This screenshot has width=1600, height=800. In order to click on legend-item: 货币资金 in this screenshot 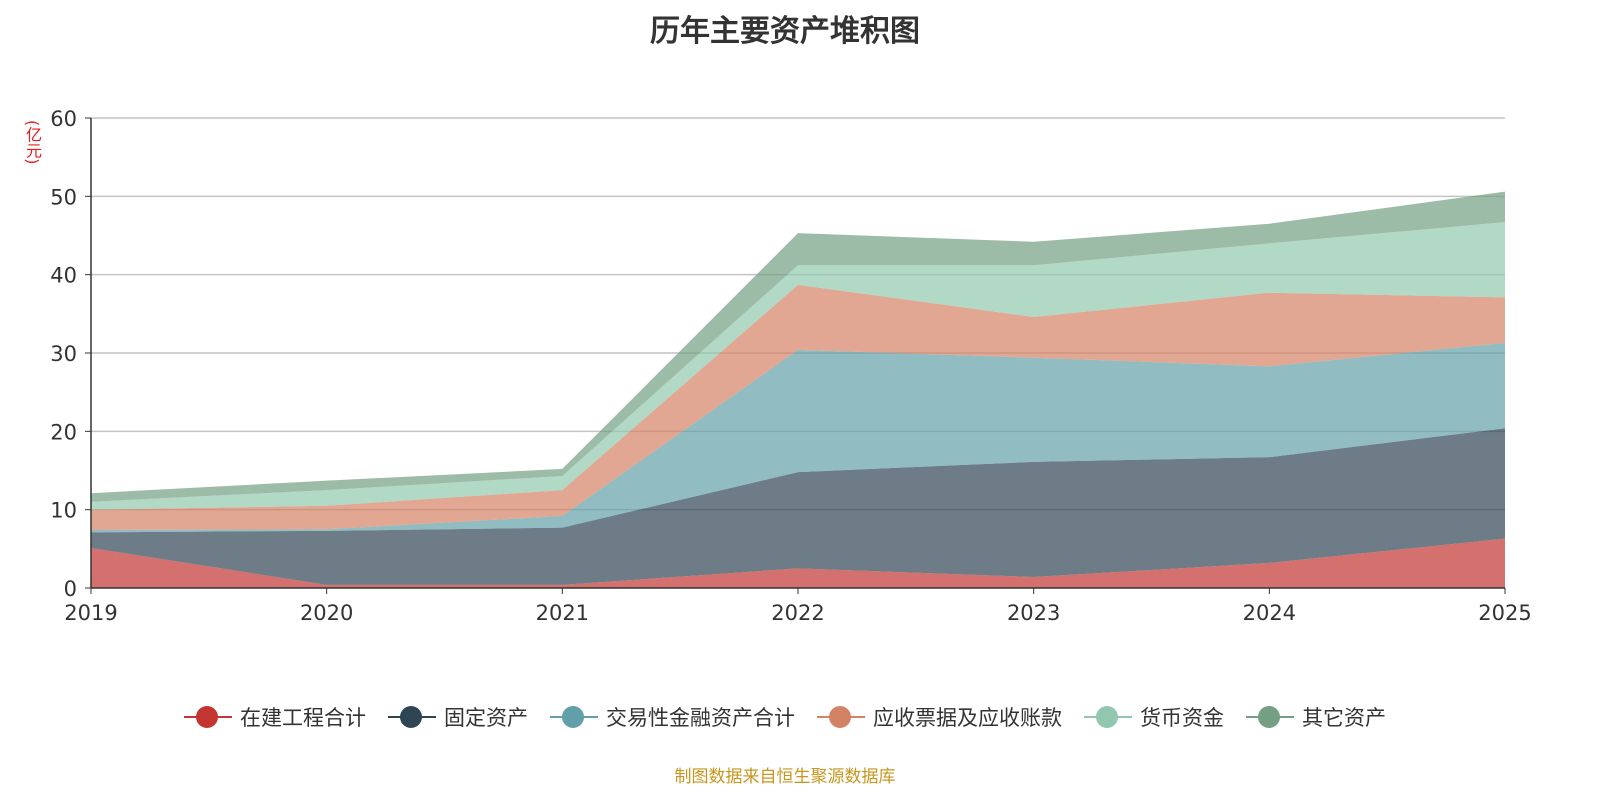, I will do `click(1154, 717)`.